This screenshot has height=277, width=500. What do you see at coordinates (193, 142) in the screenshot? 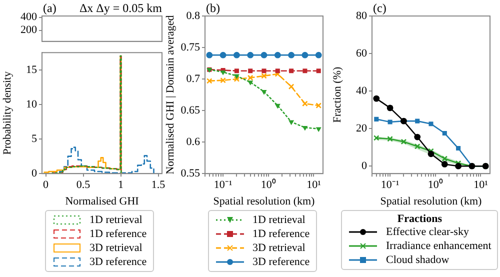
I see `y-tick-label: 0.6` at bounding box center [193, 142].